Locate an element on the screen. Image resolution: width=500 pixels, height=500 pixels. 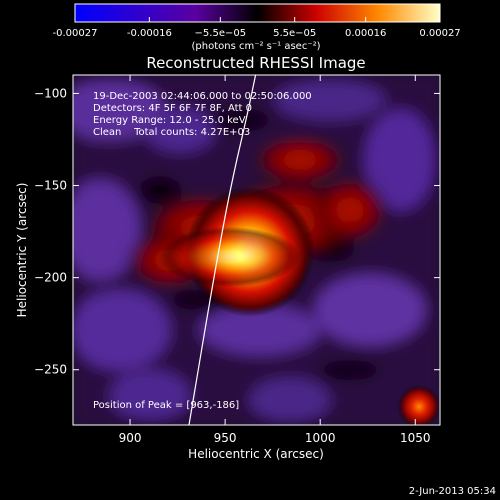
annotation-energy: Energy Range: 12.0 - 25.0 keV is located at coordinates (169, 120).